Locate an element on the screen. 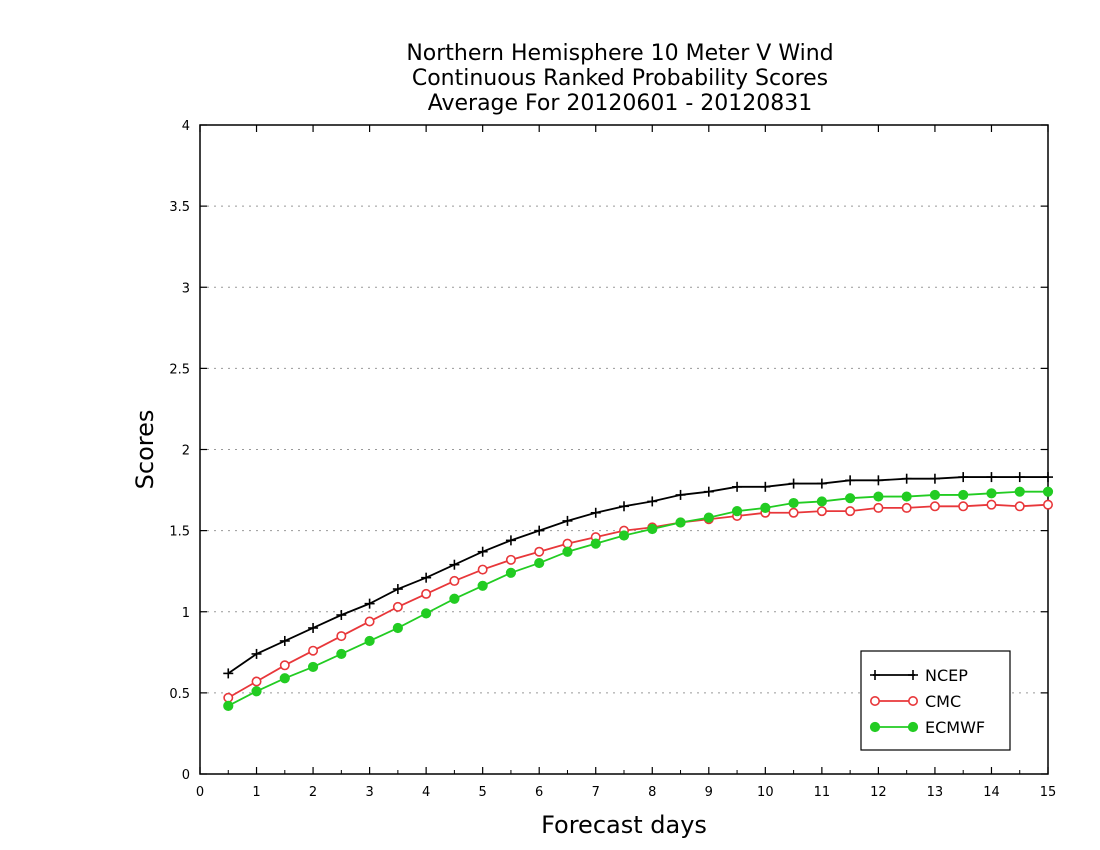 This screenshot has height=850, width=1100. x-tick-label: 6 is located at coordinates (539, 792).